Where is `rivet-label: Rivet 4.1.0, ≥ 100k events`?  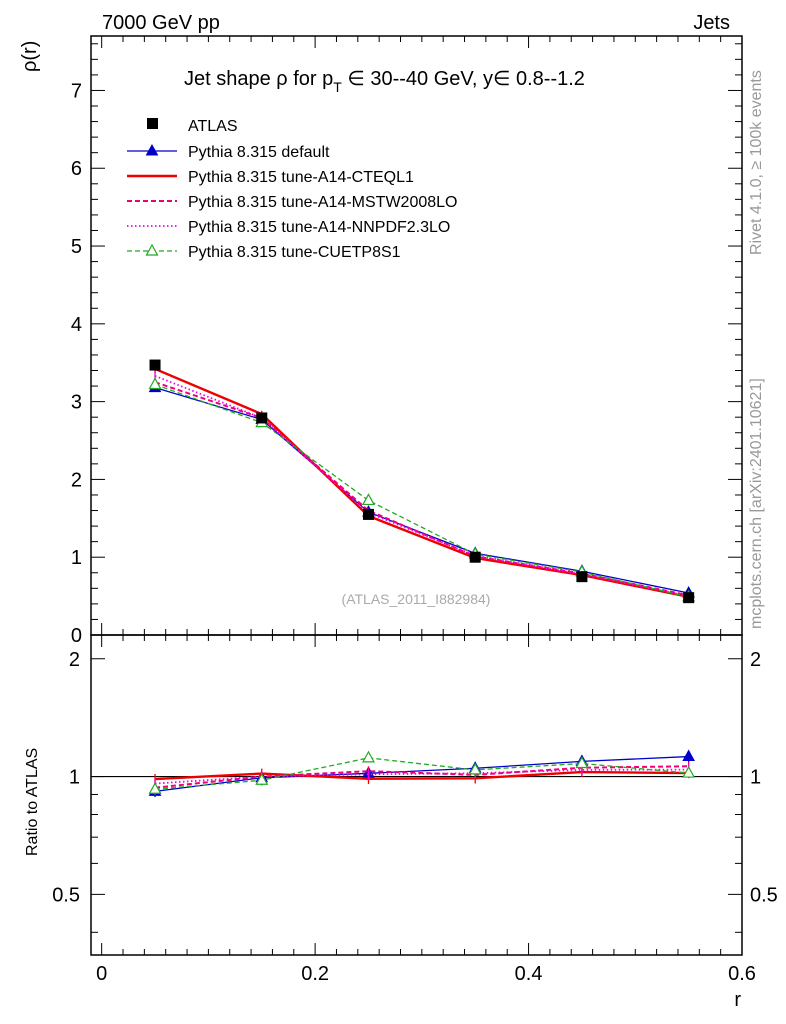 rivet-label: Rivet 4.1.0, ≥ 100k events is located at coordinates (756, 162).